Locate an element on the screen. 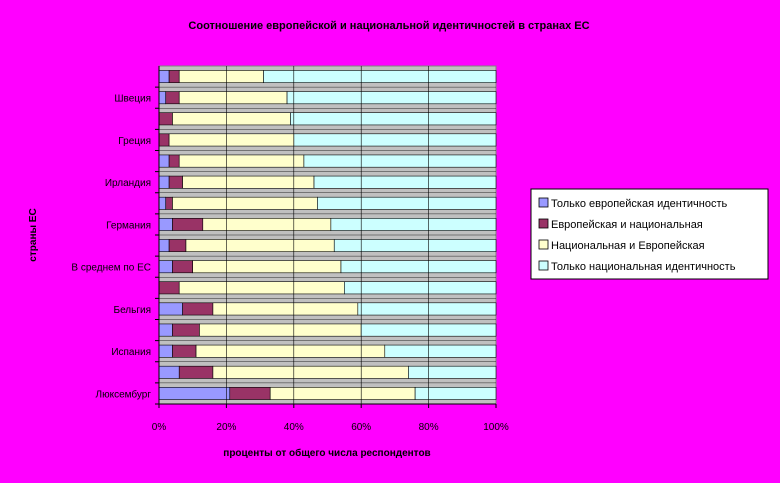  bar-segment-row4-series2 is located at coordinates (285, 309).